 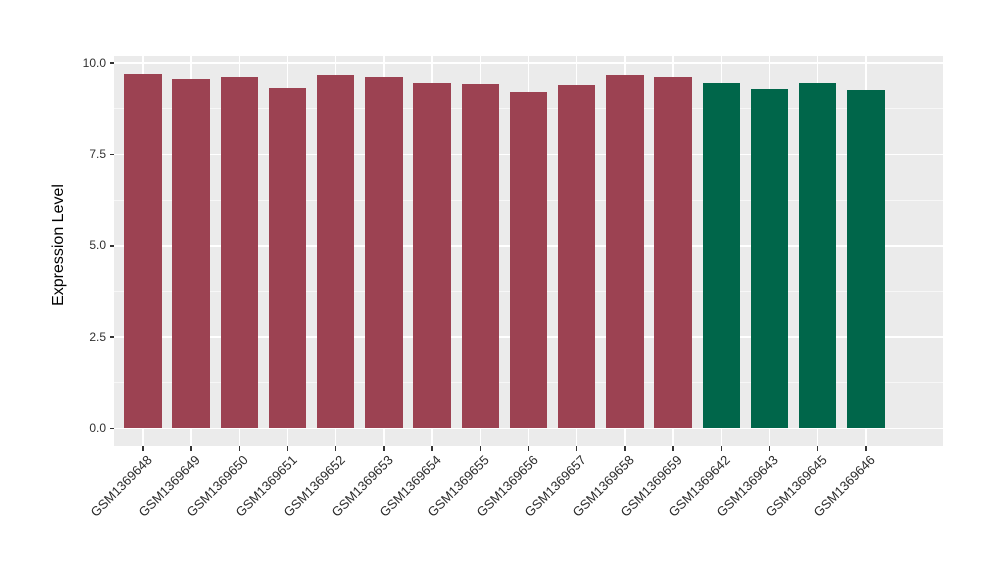 I want to click on y-tick-label: 2.5, so click(x=97, y=336).